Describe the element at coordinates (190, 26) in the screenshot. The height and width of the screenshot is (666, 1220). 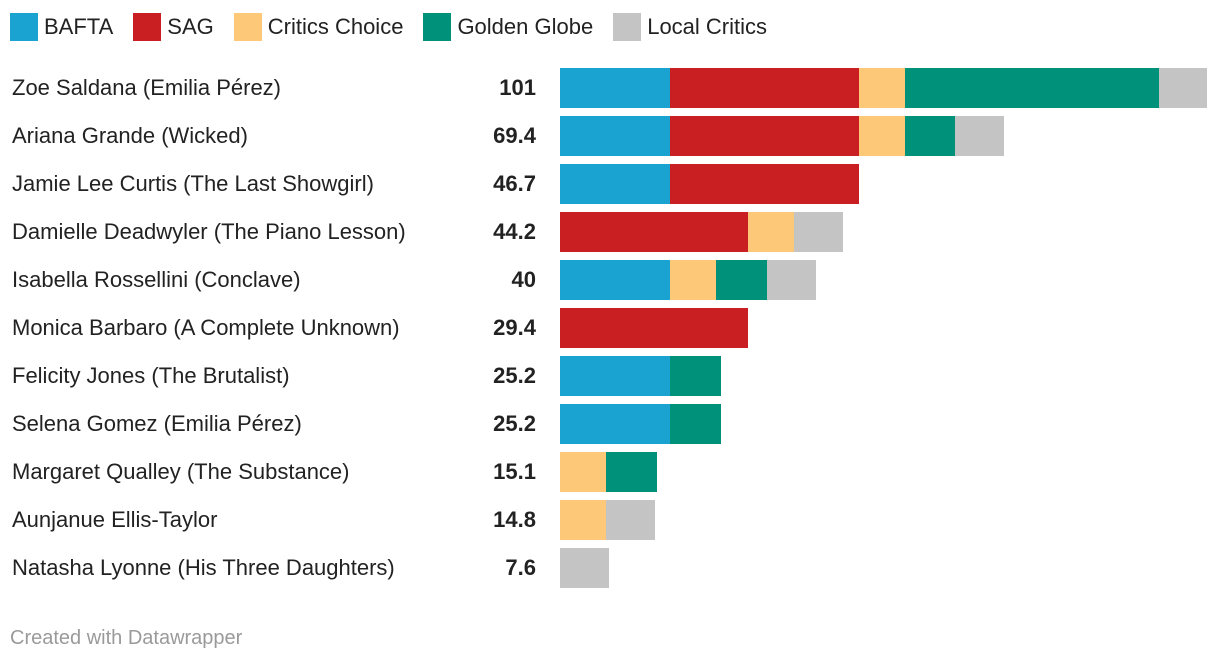
I see `legend-label: SAG` at that location.